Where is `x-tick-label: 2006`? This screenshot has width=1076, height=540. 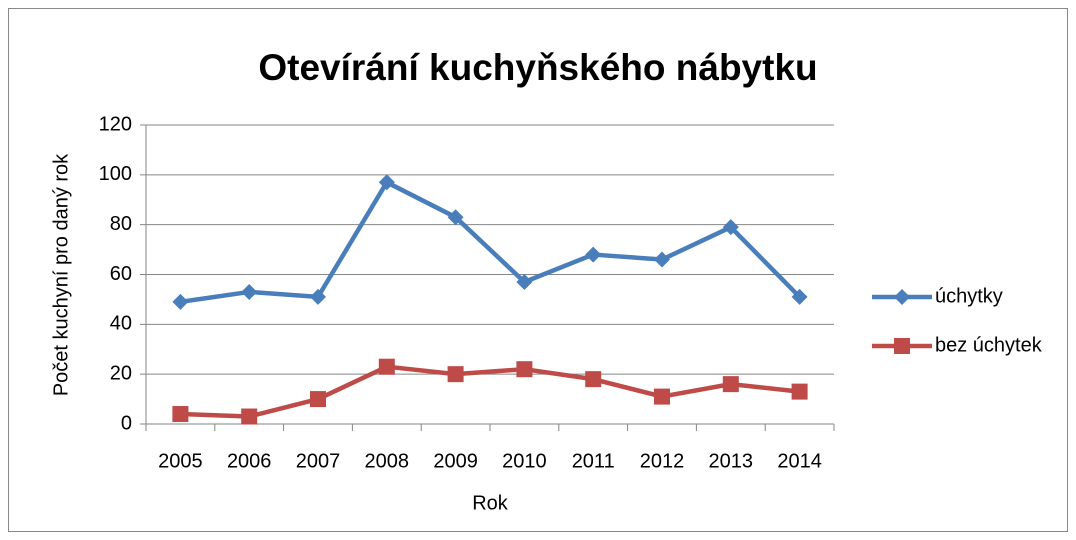 x-tick-label: 2006 is located at coordinates (249, 461).